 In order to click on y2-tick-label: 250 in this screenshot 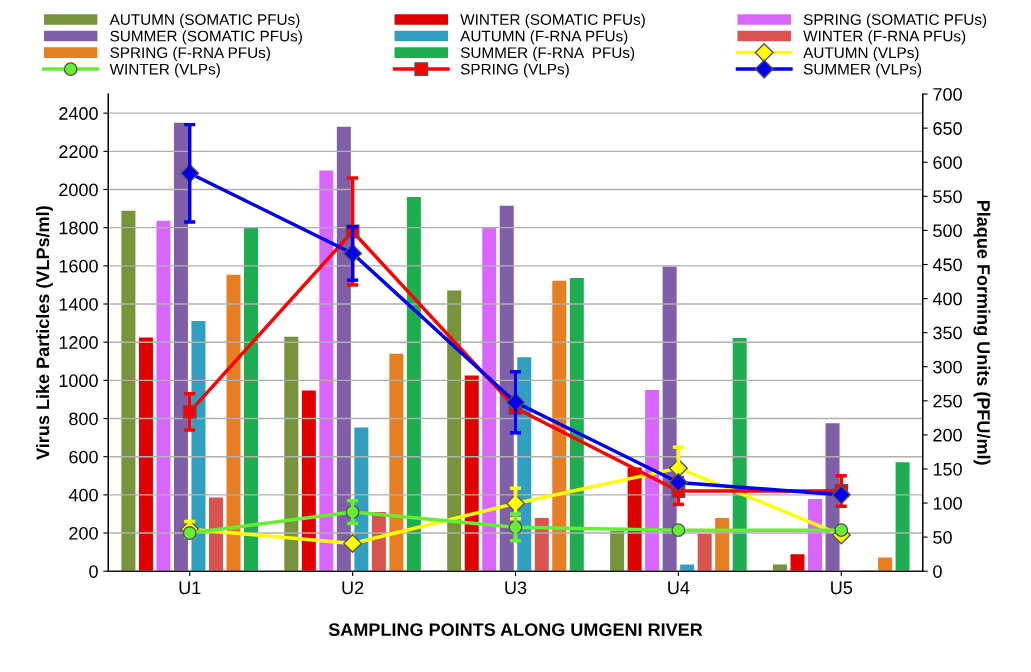, I will do `click(947, 401)`.